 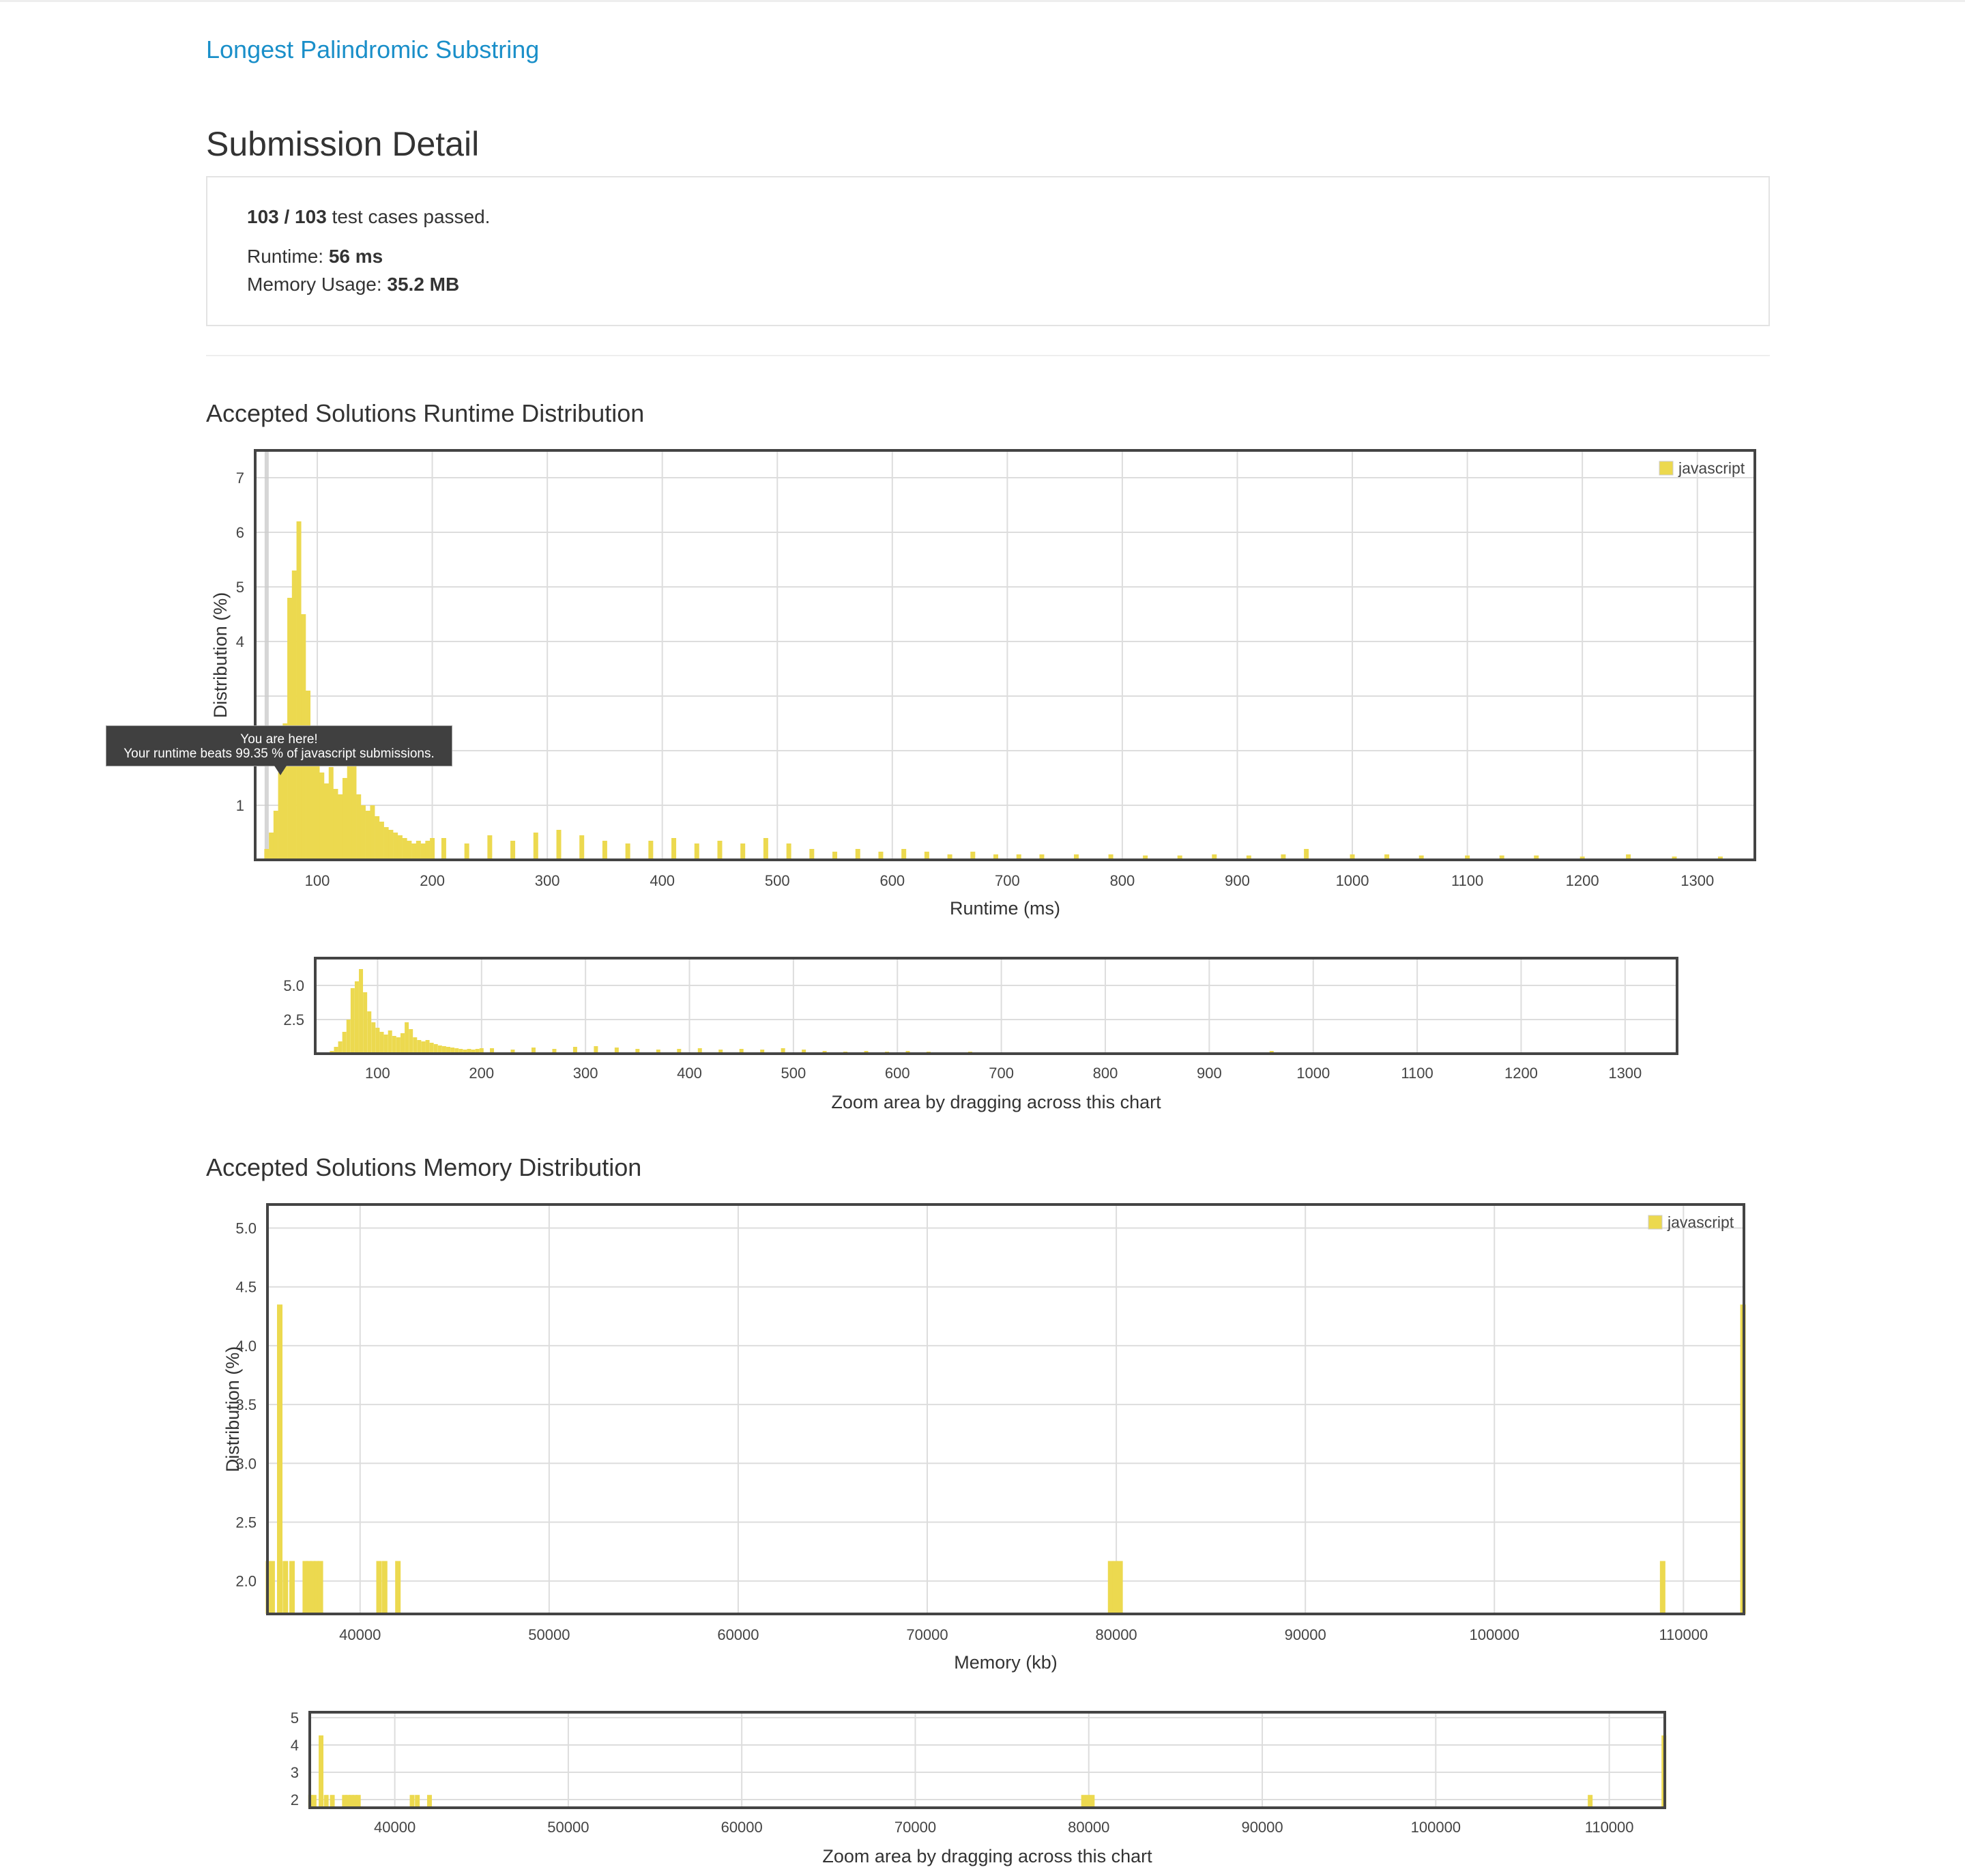 What do you see at coordinates (481, 1073) in the screenshot?
I see `x-tick-label: 200` at bounding box center [481, 1073].